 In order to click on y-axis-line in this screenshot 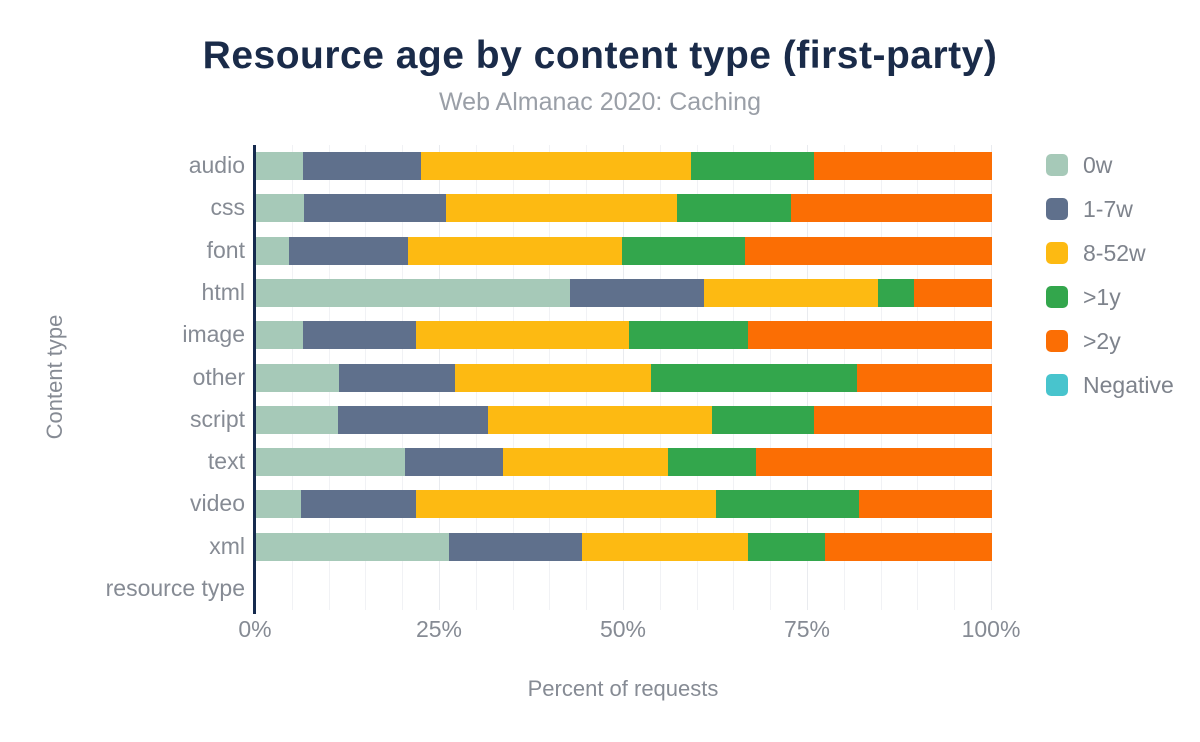, I will do `click(254, 379)`.